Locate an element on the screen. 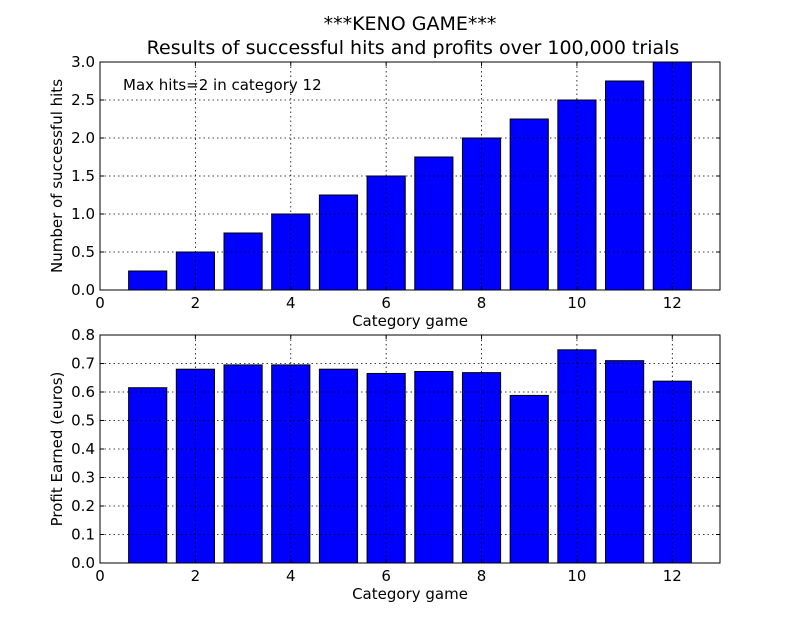 The width and height of the screenshot is (800, 625). profit-ytick-label: 0.5 is located at coordinates (83, 421).